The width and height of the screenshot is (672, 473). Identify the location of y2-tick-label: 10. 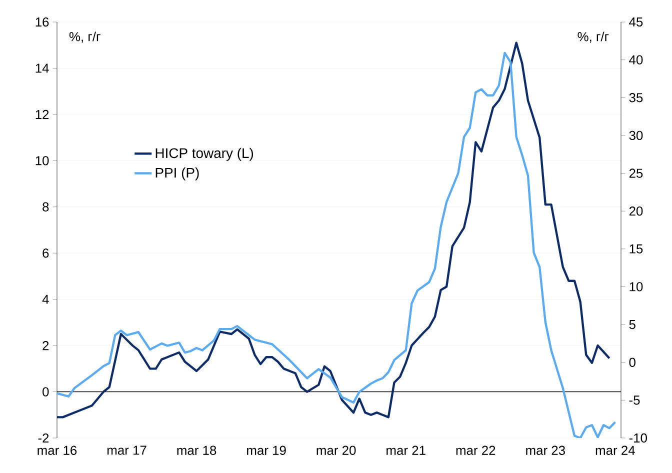
(636, 287).